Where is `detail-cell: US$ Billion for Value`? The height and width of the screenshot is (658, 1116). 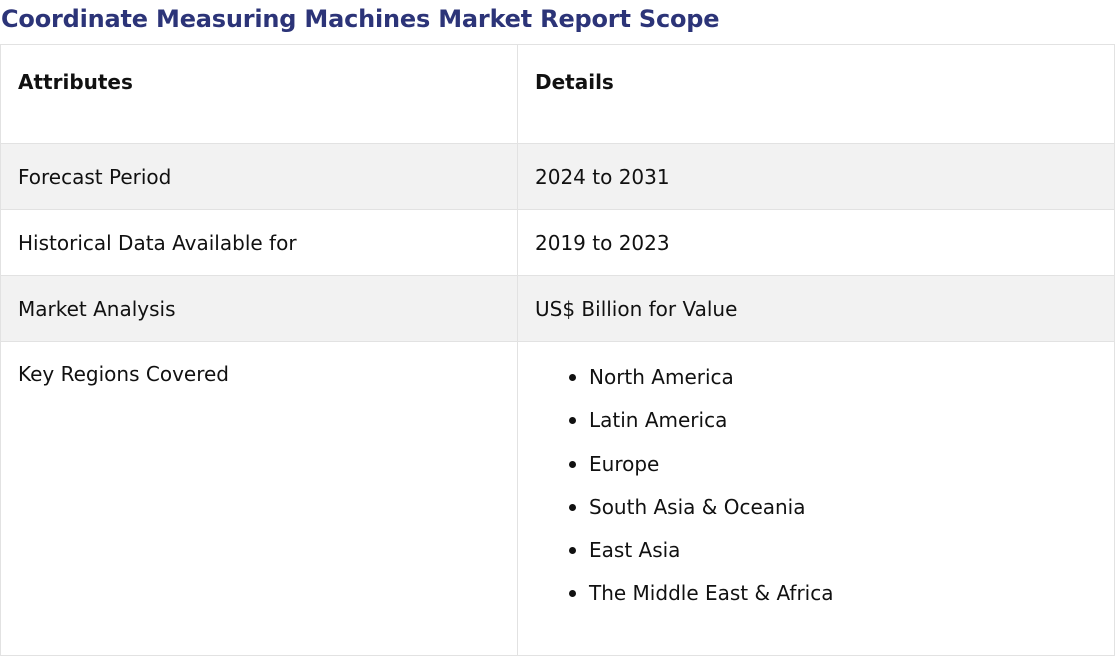
detail-cell: US$ Billion for Value is located at coordinates (816, 308).